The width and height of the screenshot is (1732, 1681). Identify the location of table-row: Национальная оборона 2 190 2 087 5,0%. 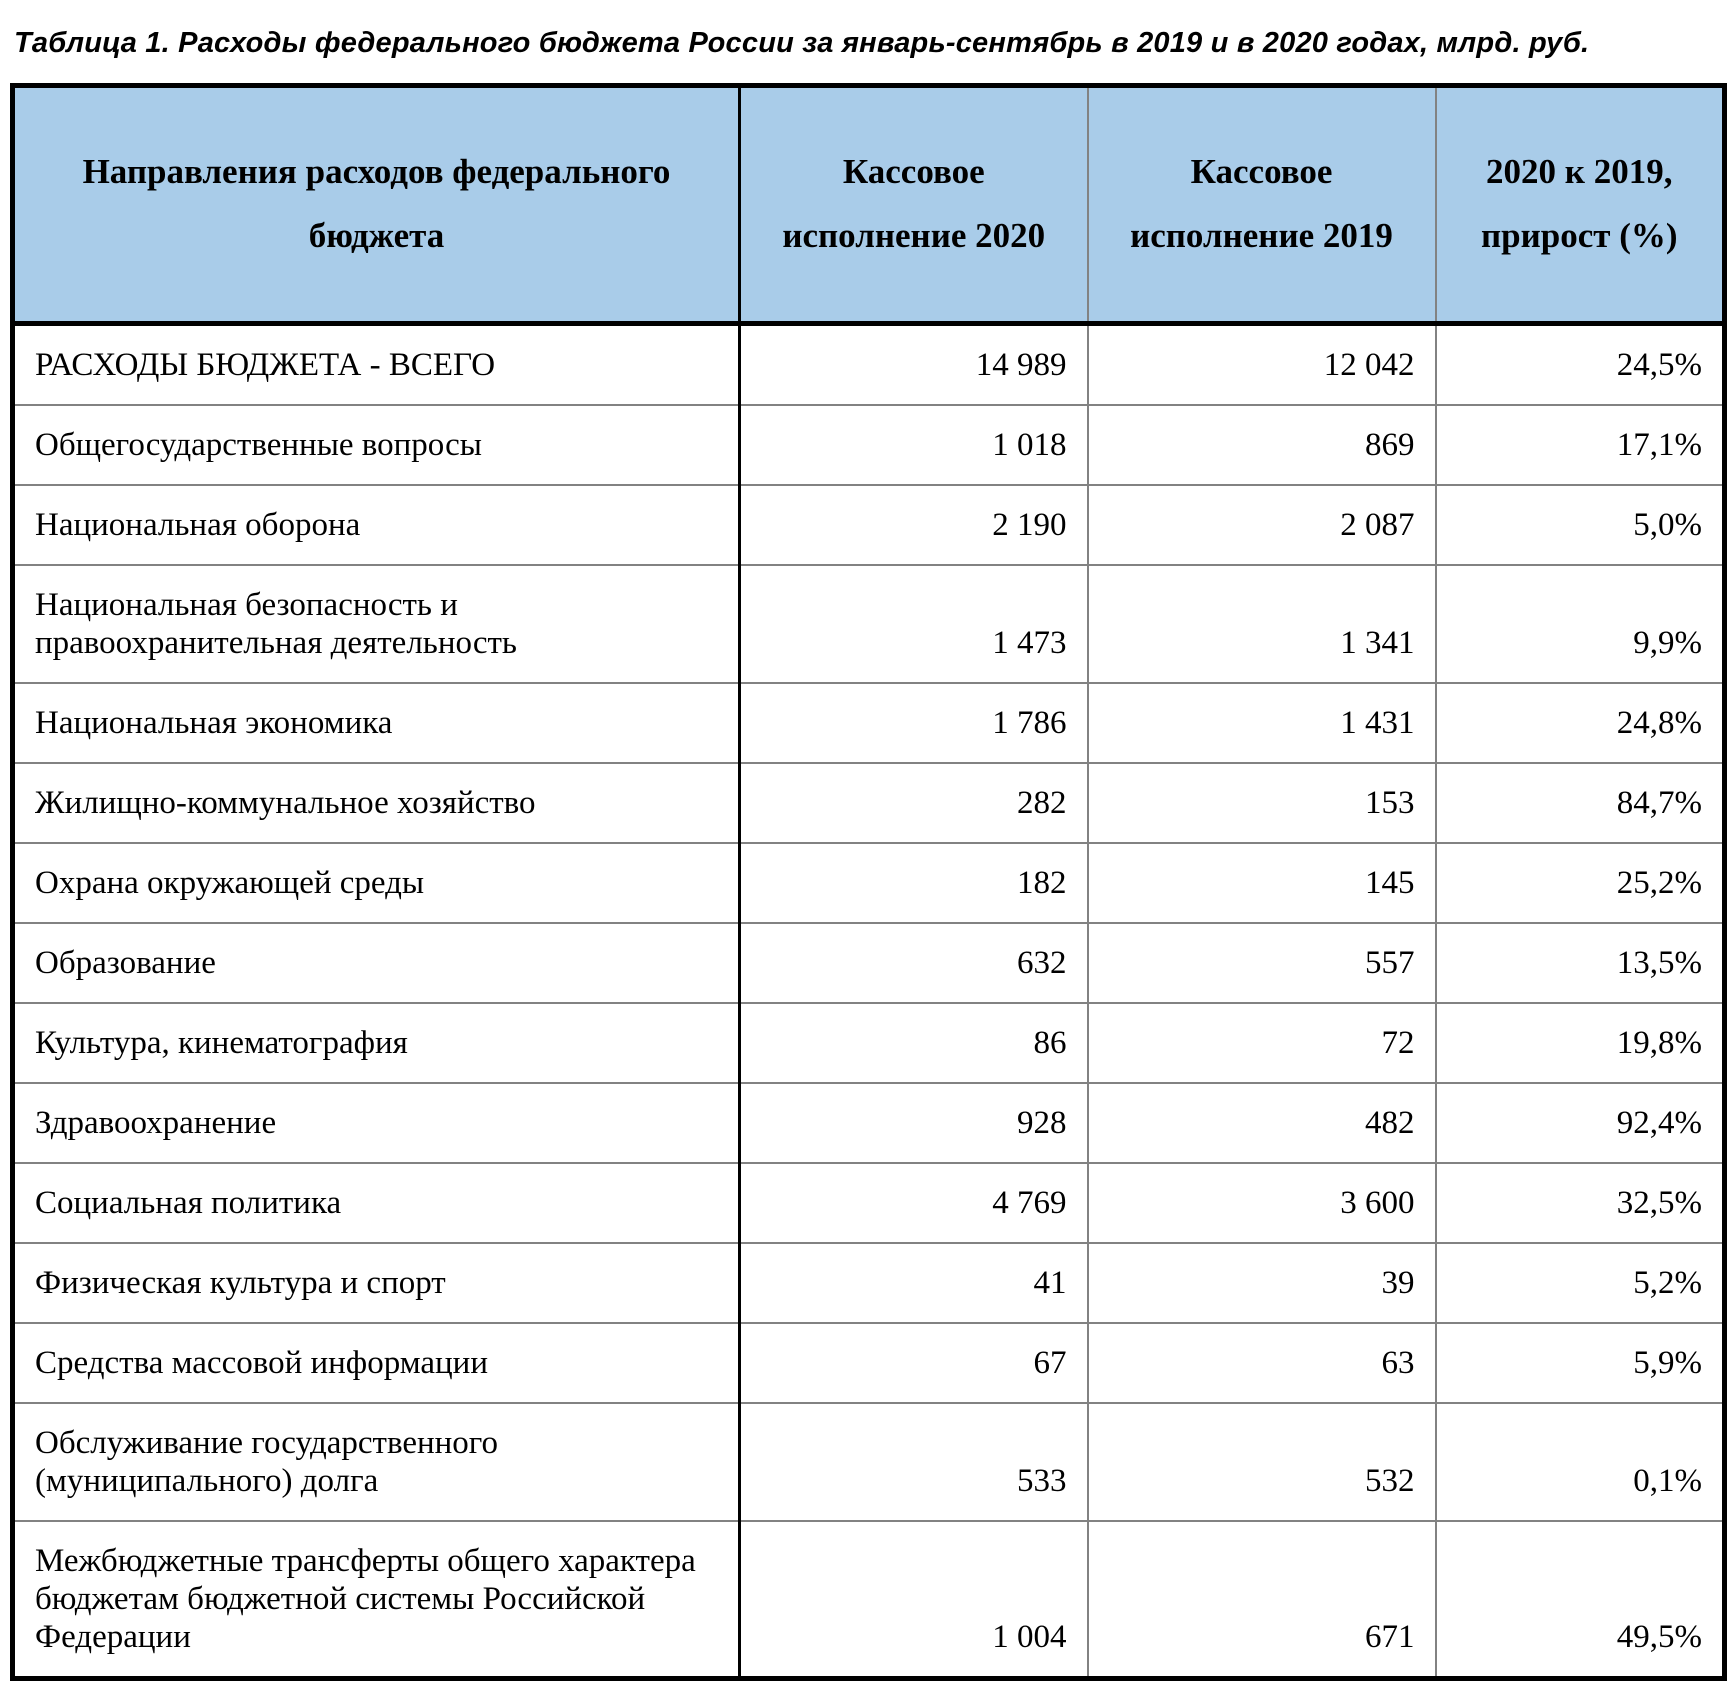
(868, 525).